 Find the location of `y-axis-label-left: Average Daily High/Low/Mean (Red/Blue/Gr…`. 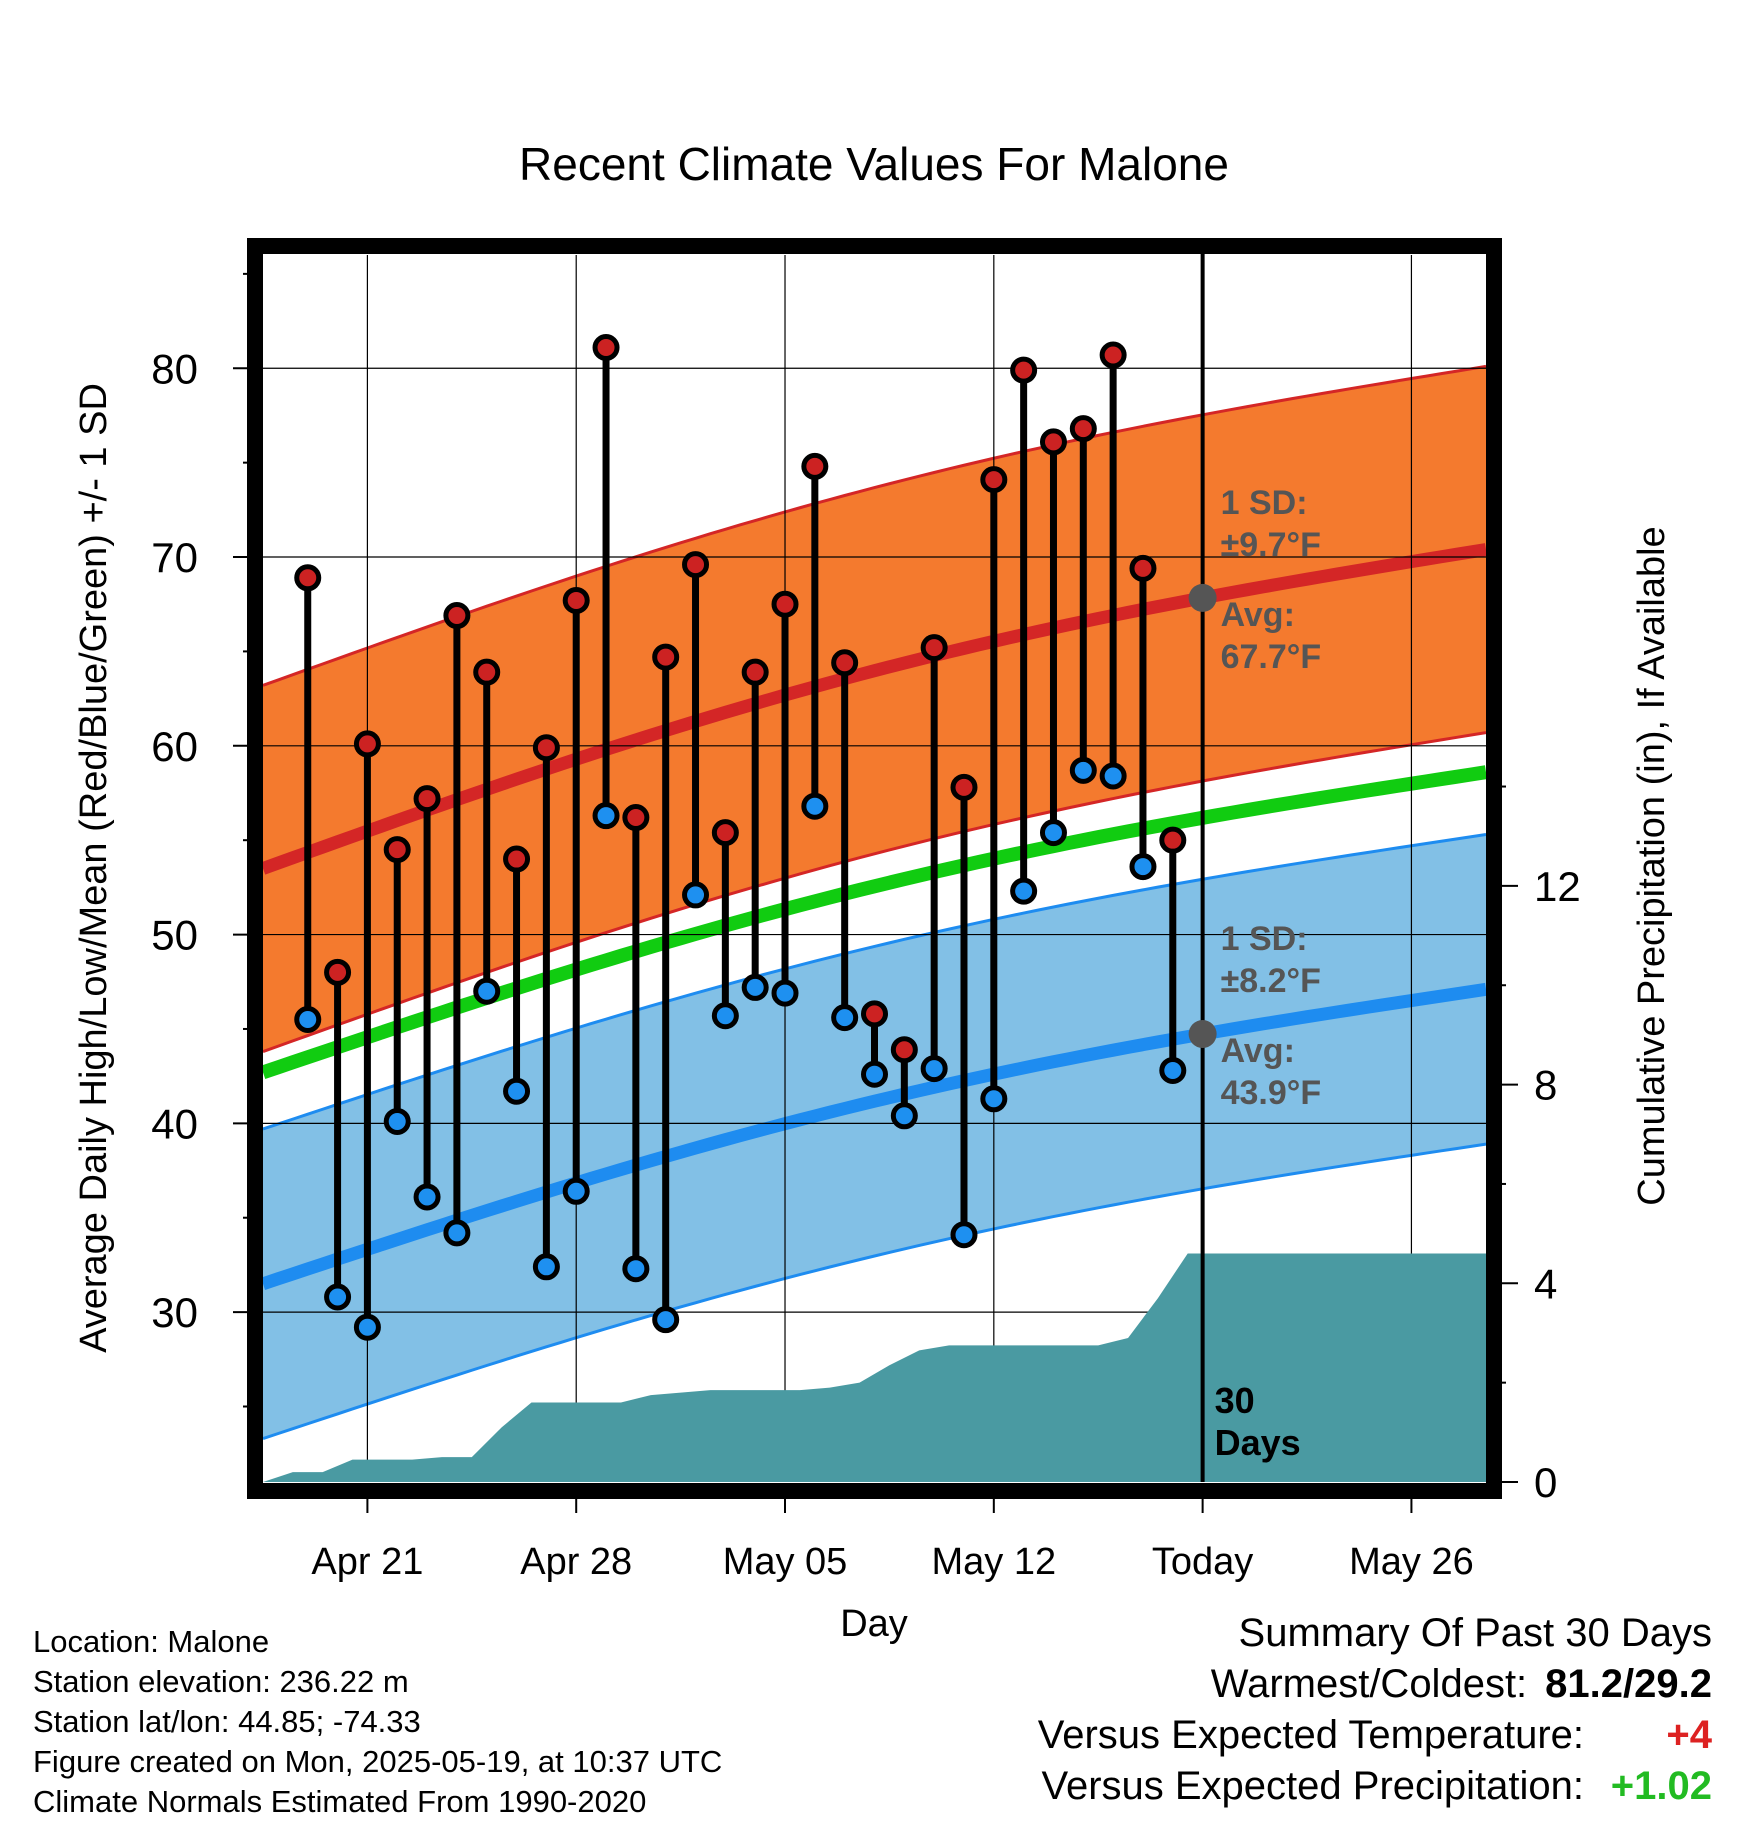

y-axis-label-left: Average Daily High/Low/Mean (Red/Blue/Gr… is located at coordinates (94, 868).